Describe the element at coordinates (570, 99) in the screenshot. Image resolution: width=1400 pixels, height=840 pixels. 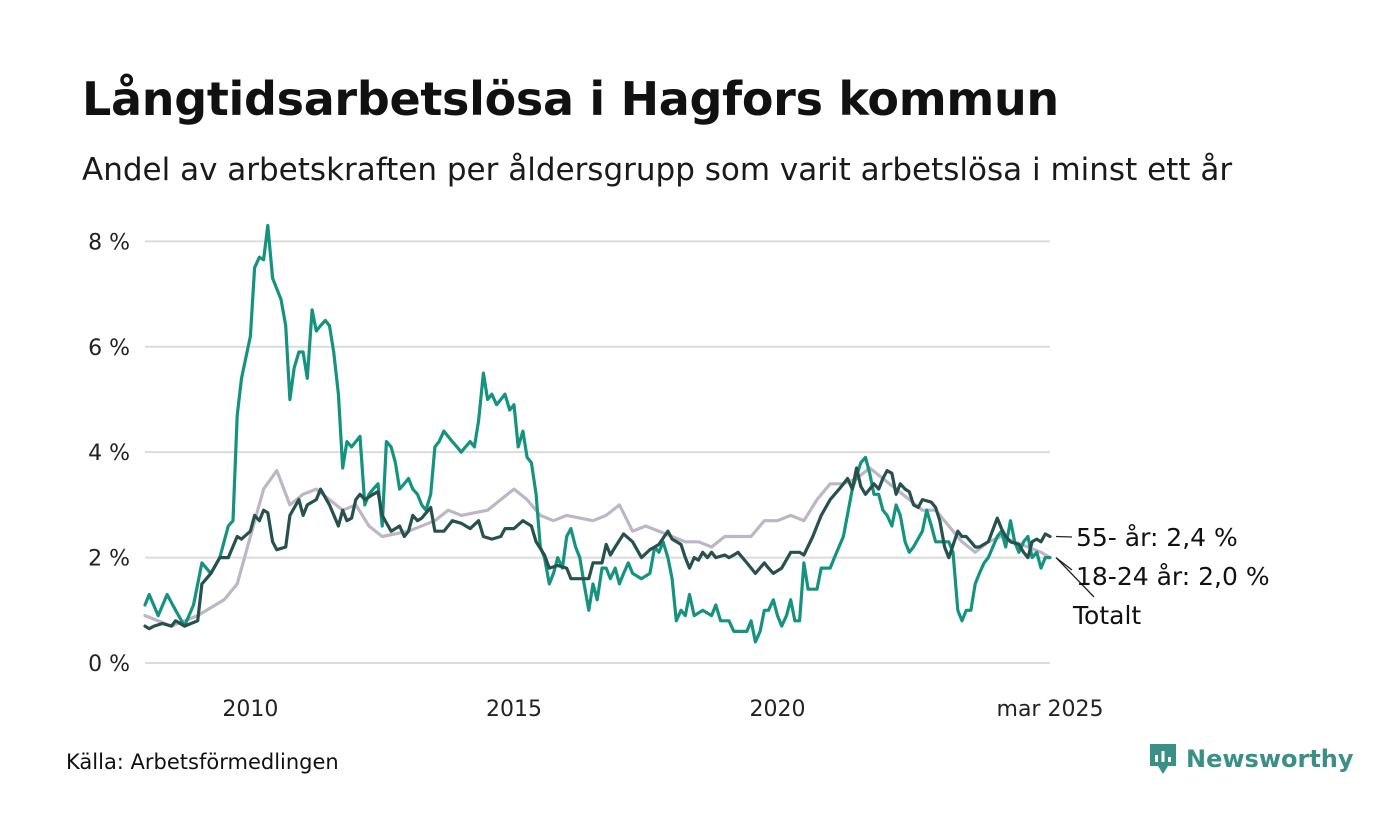
I see `chart-title: Långtidsarbetslösa i Hagfors kommun` at that location.